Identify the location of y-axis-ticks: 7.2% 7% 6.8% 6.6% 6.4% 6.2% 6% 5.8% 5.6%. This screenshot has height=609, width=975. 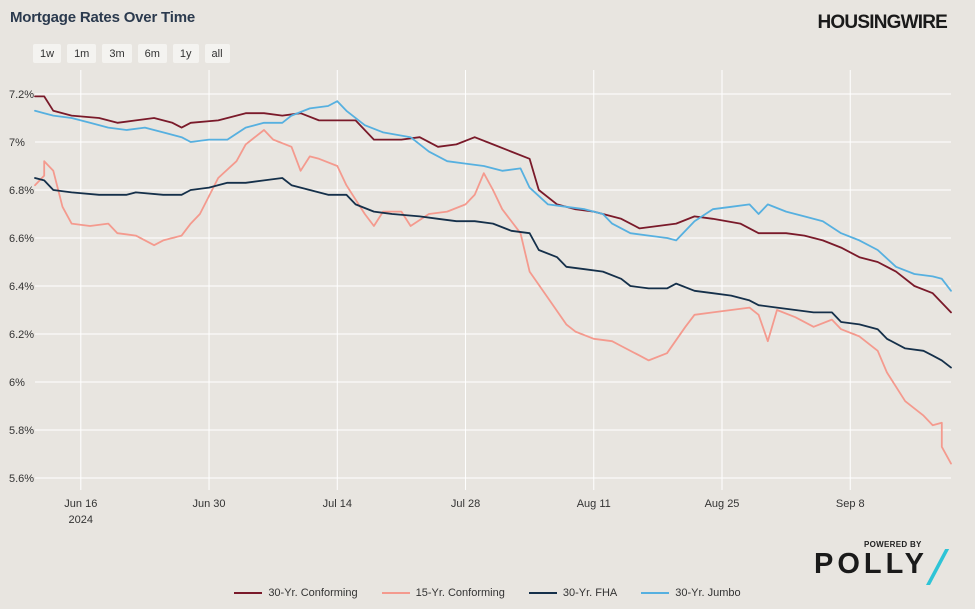
(21, 287).